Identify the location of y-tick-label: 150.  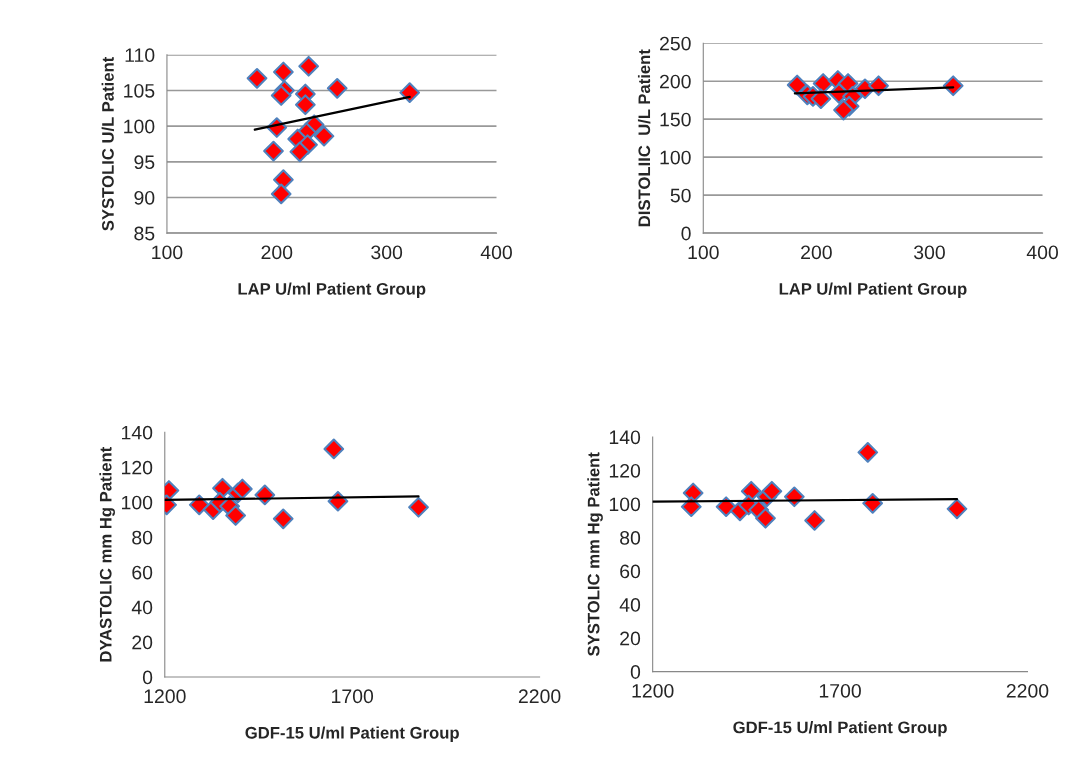
(675, 119).